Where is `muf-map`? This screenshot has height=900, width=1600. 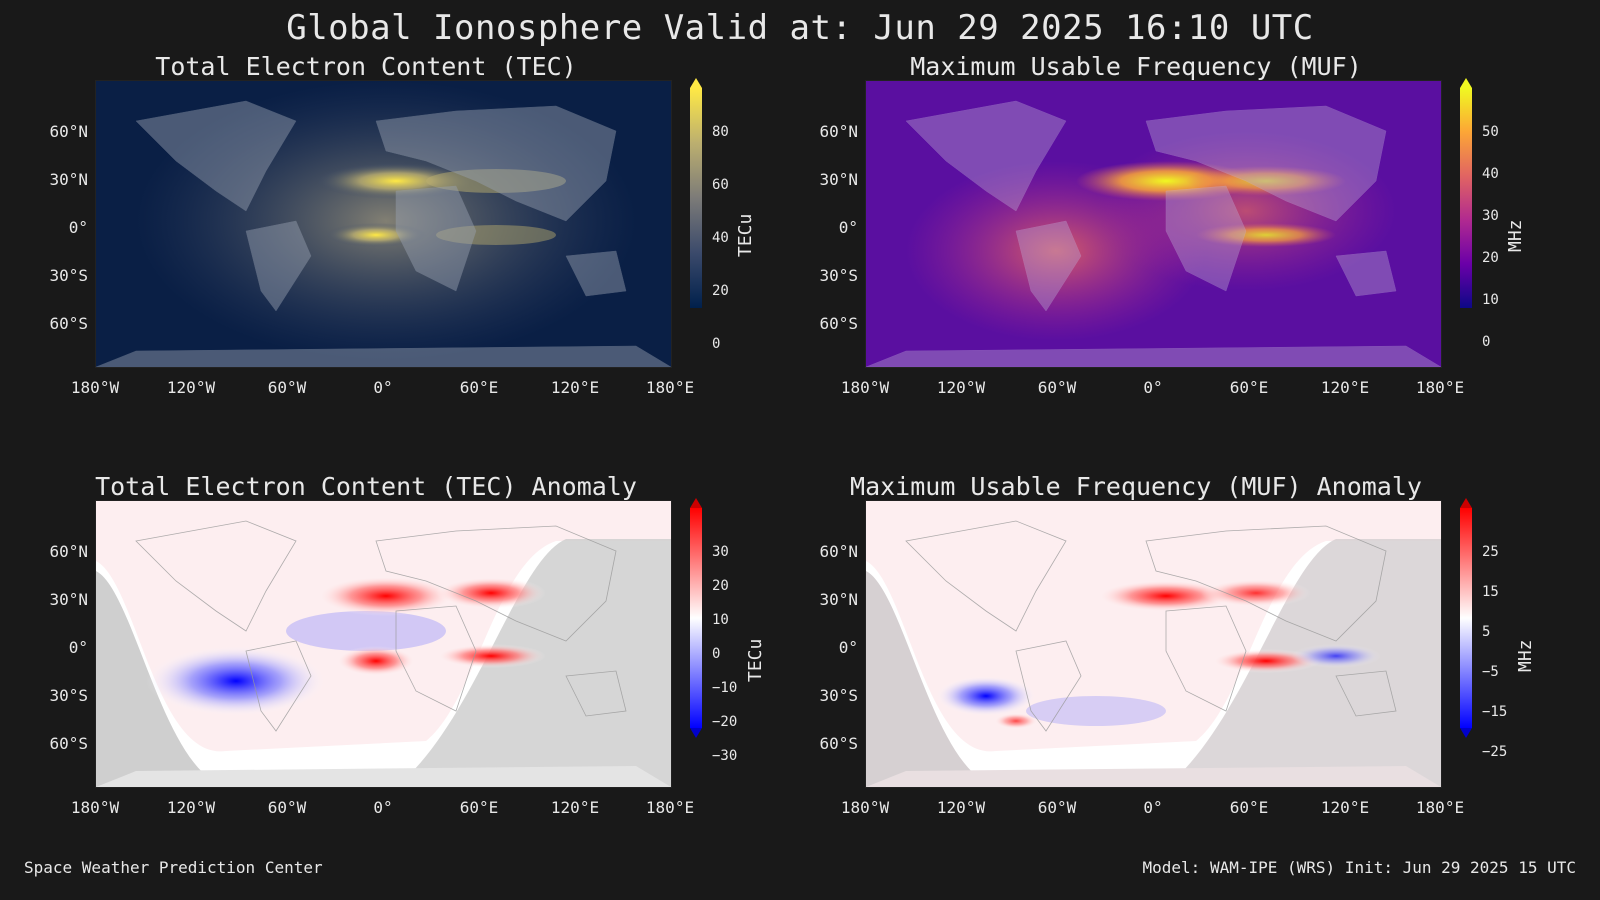
muf-map is located at coordinates (1153, 224).